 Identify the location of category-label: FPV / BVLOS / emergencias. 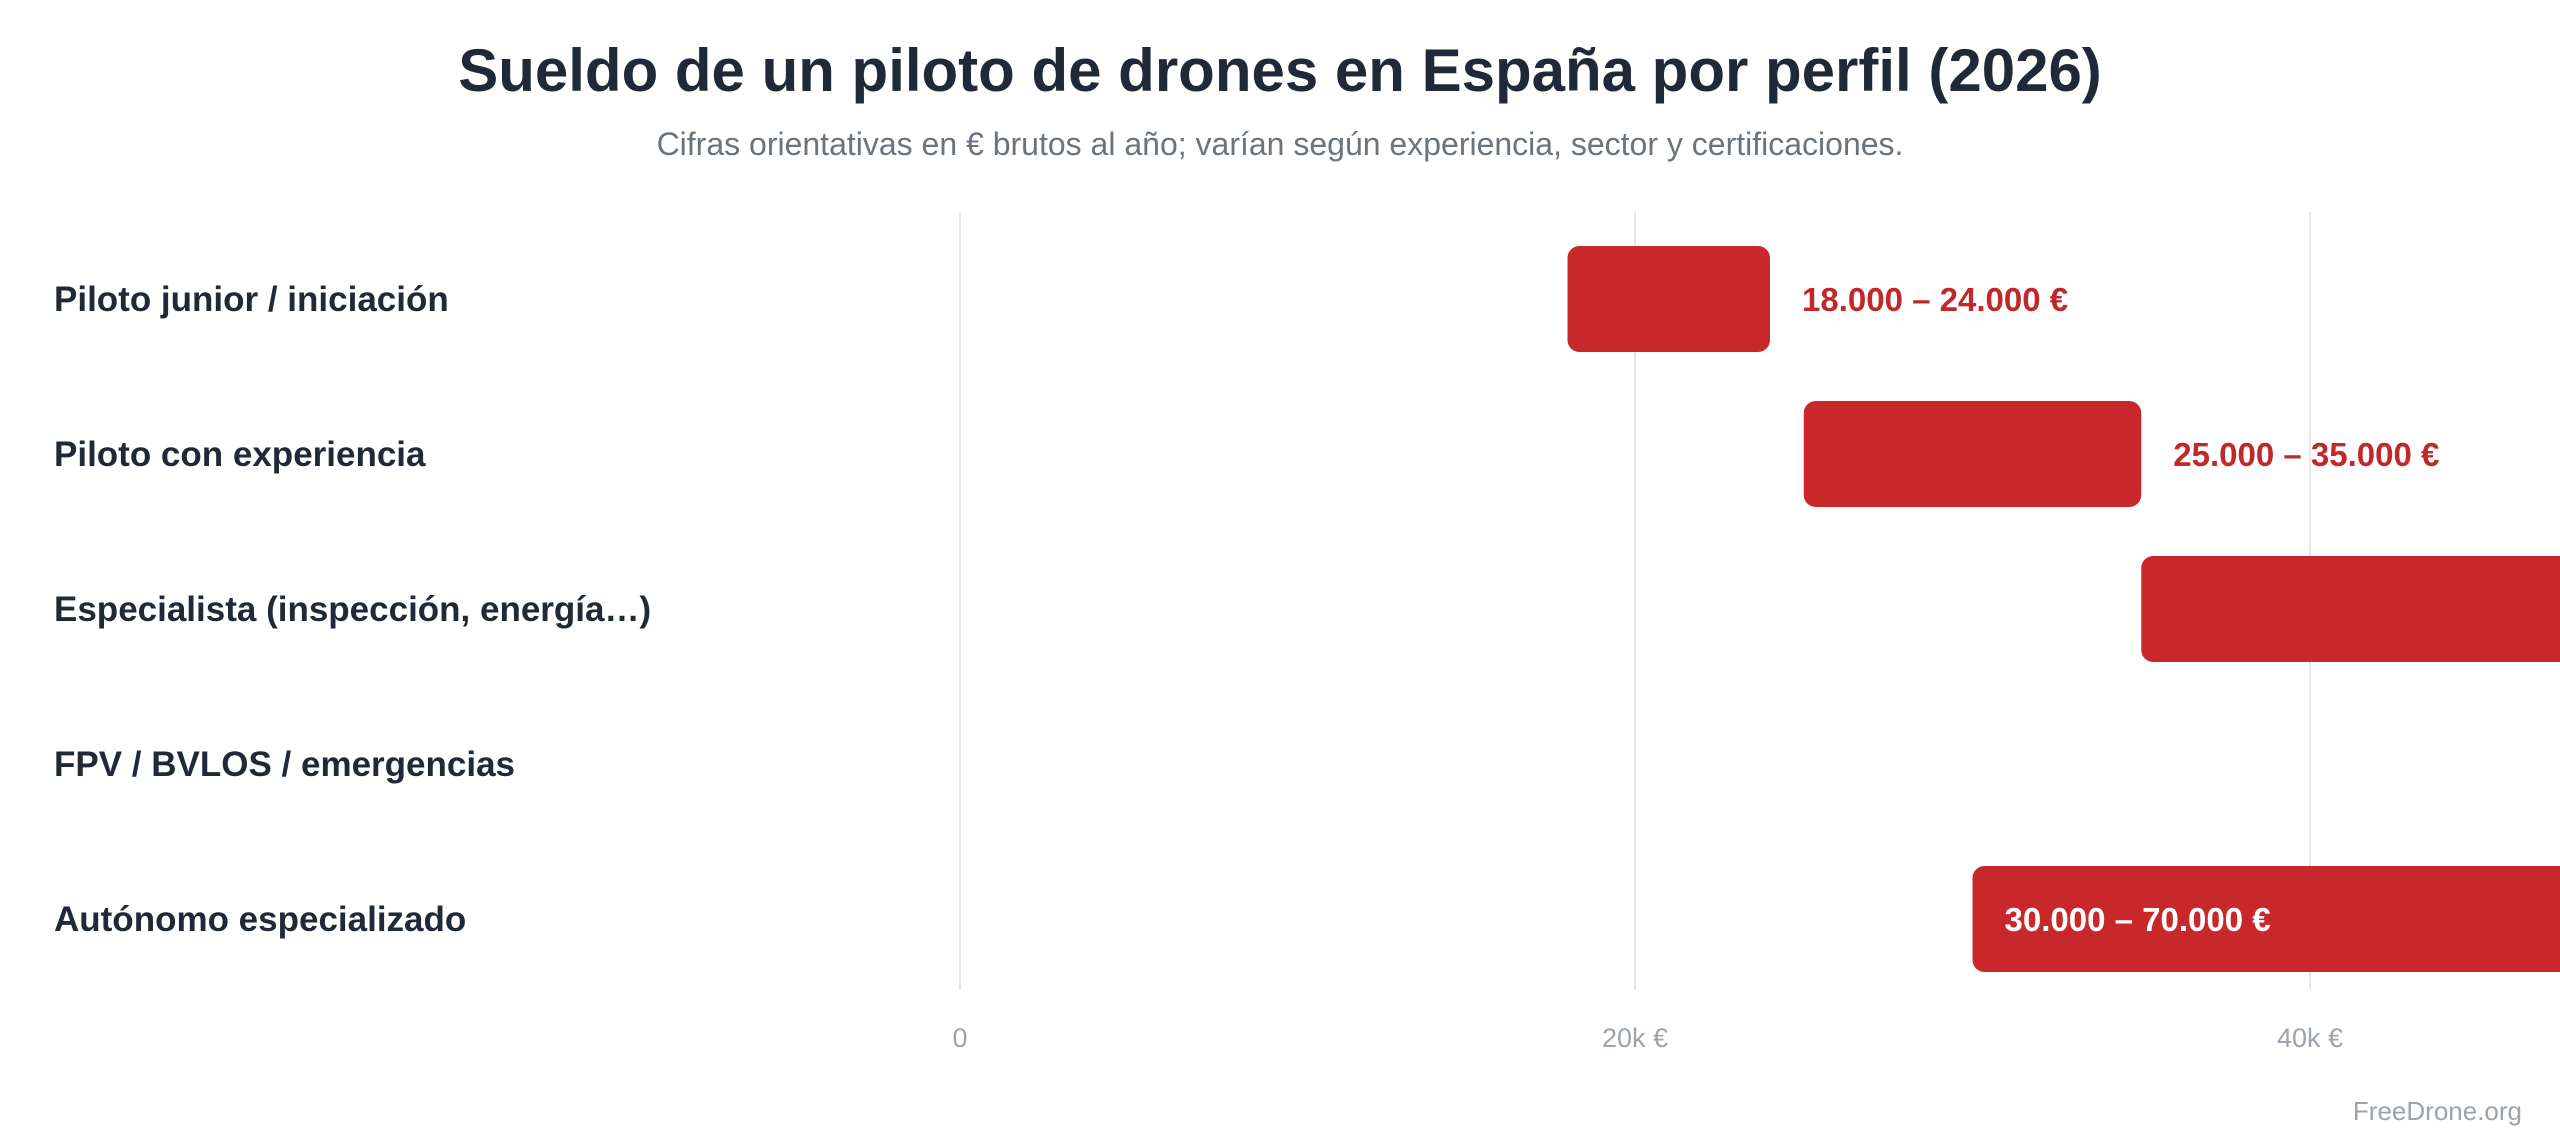
(284, 764).